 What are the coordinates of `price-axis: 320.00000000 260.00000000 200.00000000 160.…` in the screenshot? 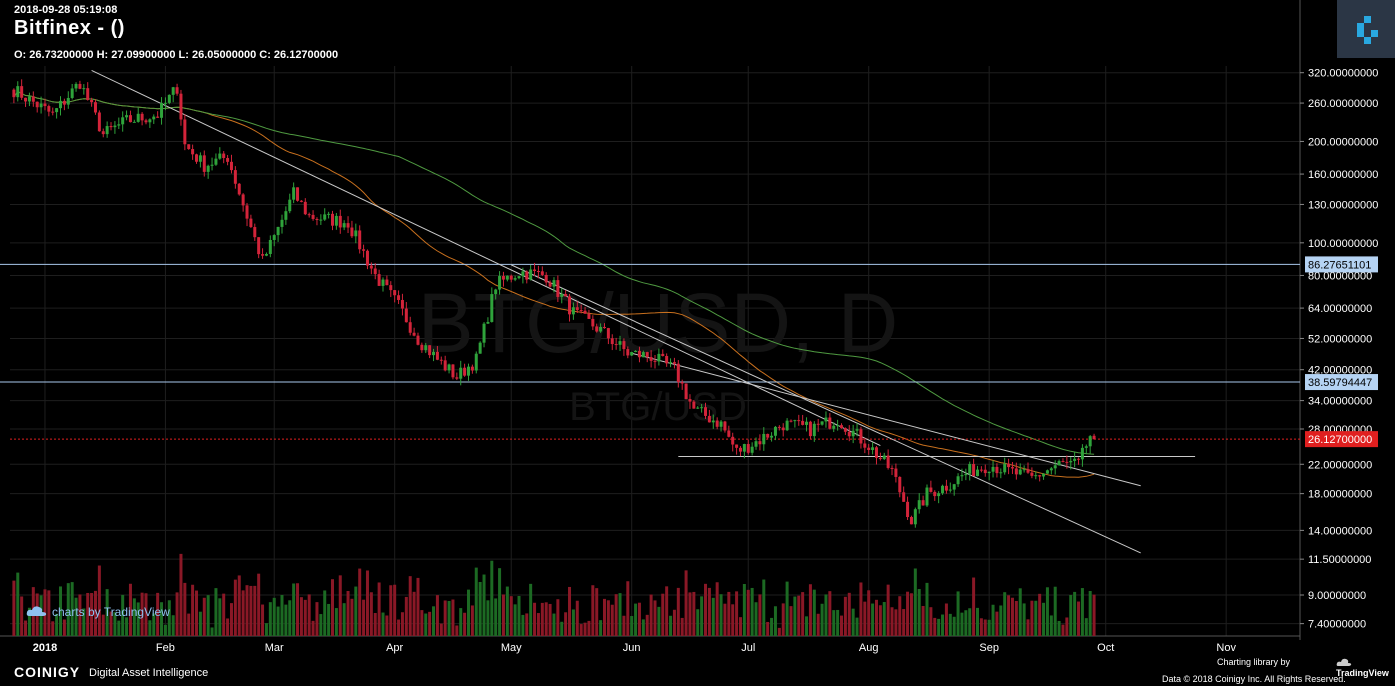 It's located at (1339, 349).